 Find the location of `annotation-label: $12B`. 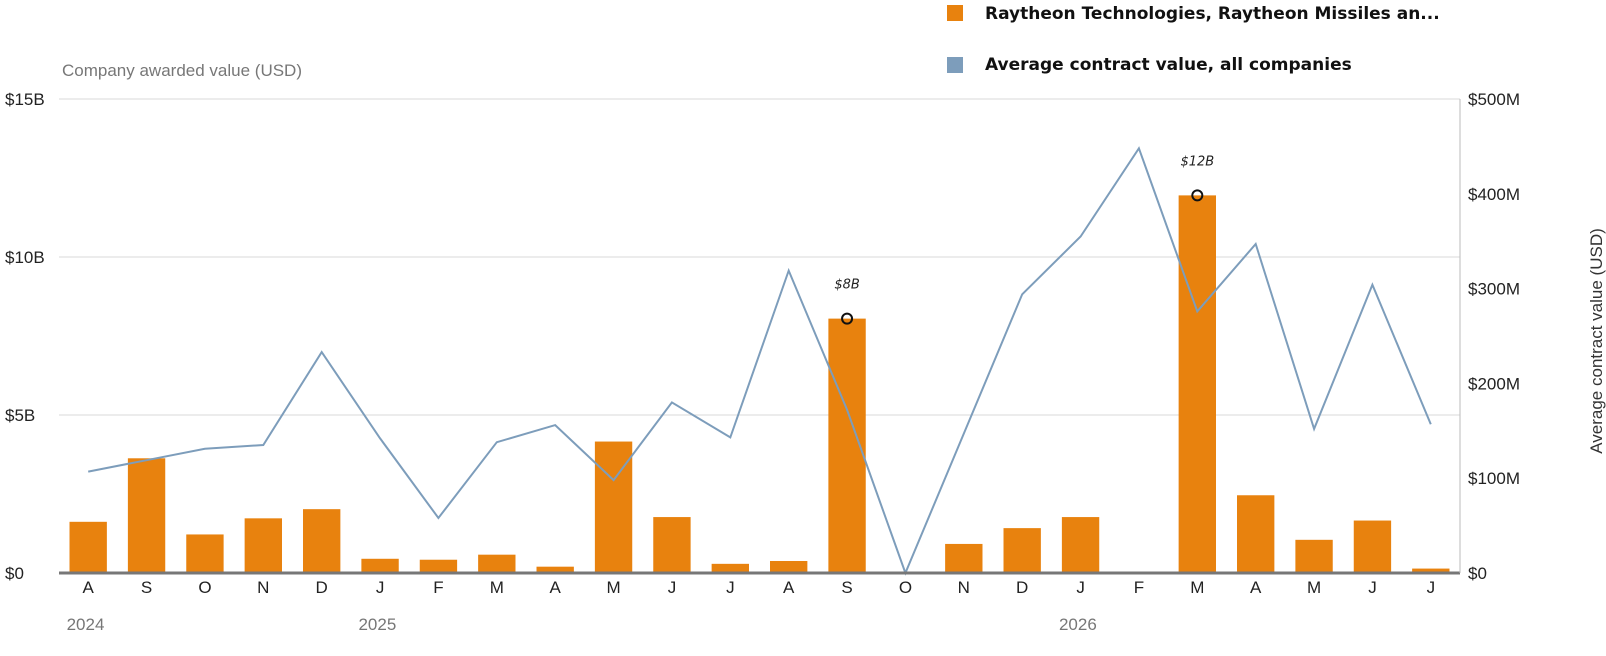

annotation-label: $12B is located at coordinates (1197, 161).